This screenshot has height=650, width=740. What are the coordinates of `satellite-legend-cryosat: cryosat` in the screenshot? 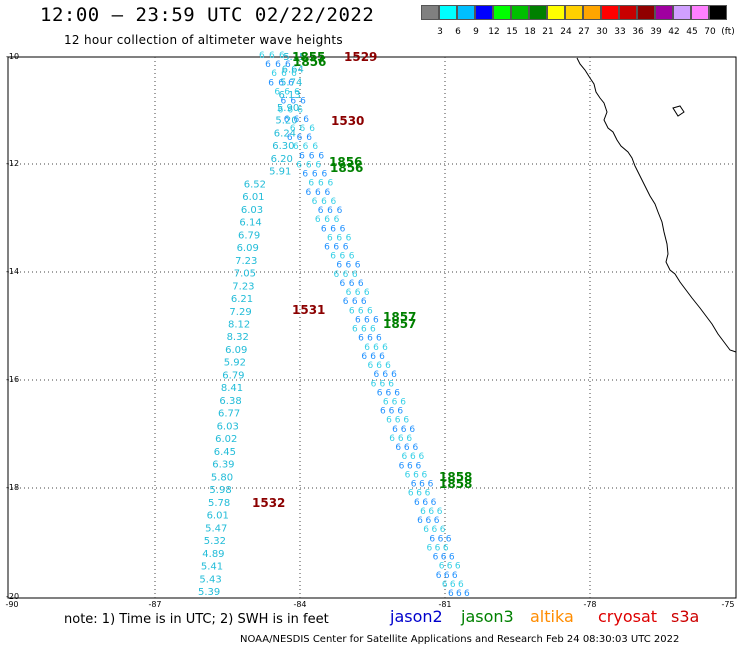 It's located at (628, 616).